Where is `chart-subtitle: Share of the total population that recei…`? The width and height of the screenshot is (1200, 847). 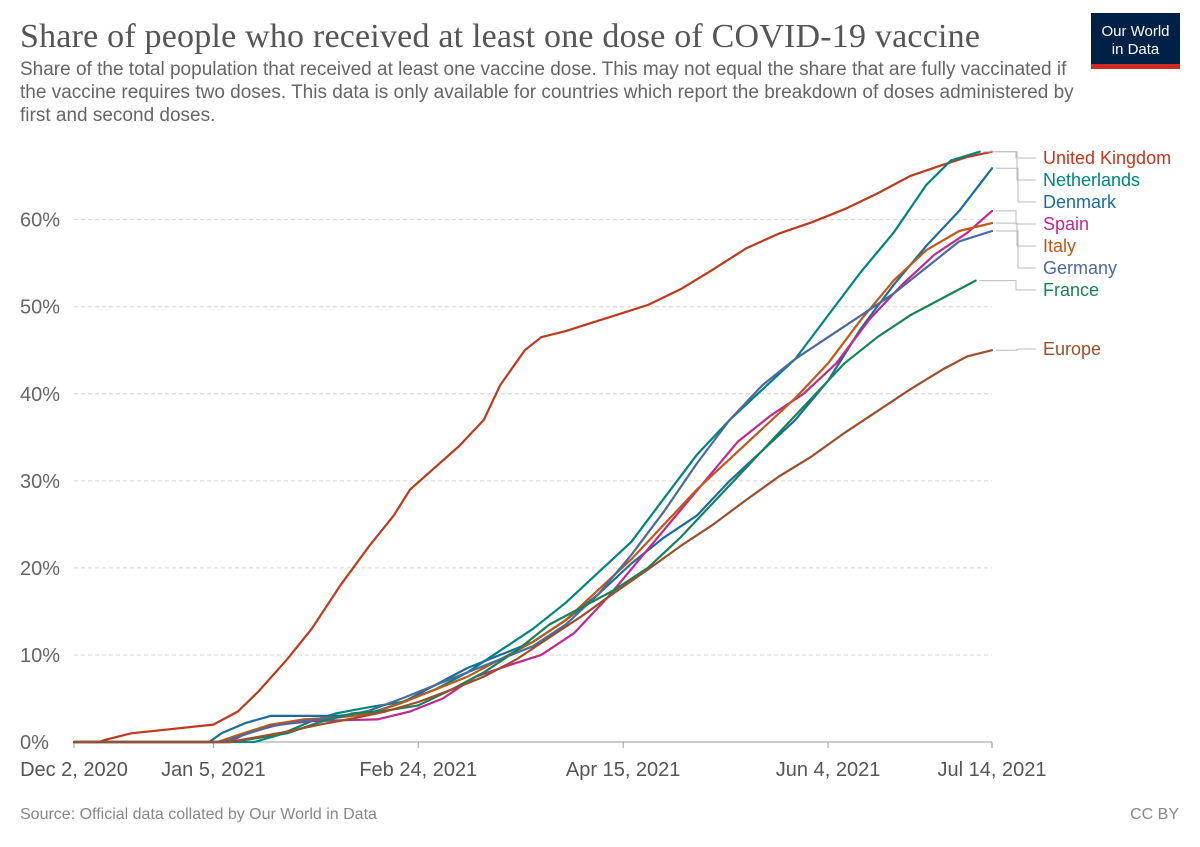
chart-subtitle: Share of the total population that recei… is located at coordinates (547, 92).